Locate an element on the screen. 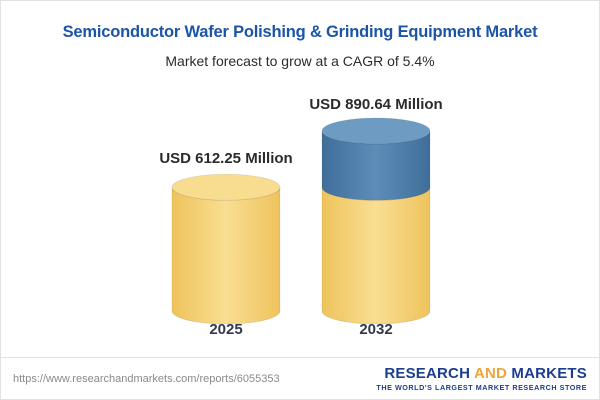  logo-name: RESEARCH AND MARKETS is located at coordinates (485, 373).